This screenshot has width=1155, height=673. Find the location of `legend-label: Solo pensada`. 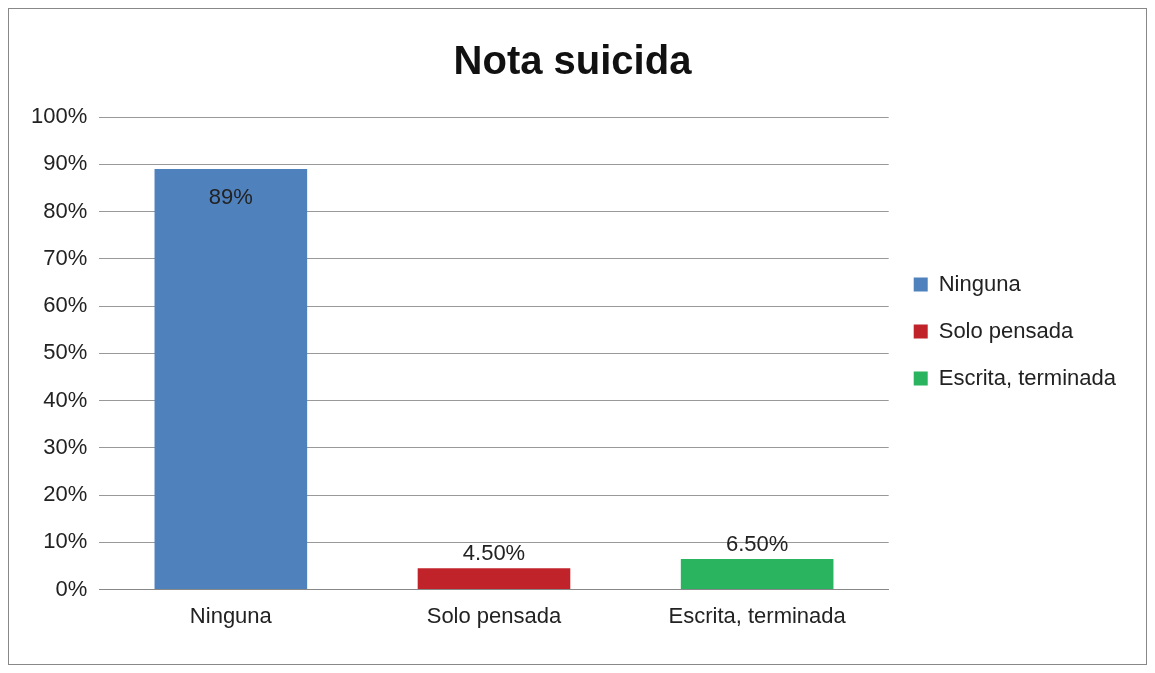

legend-label: Solo pensada is located at coordinates (1006, 330).